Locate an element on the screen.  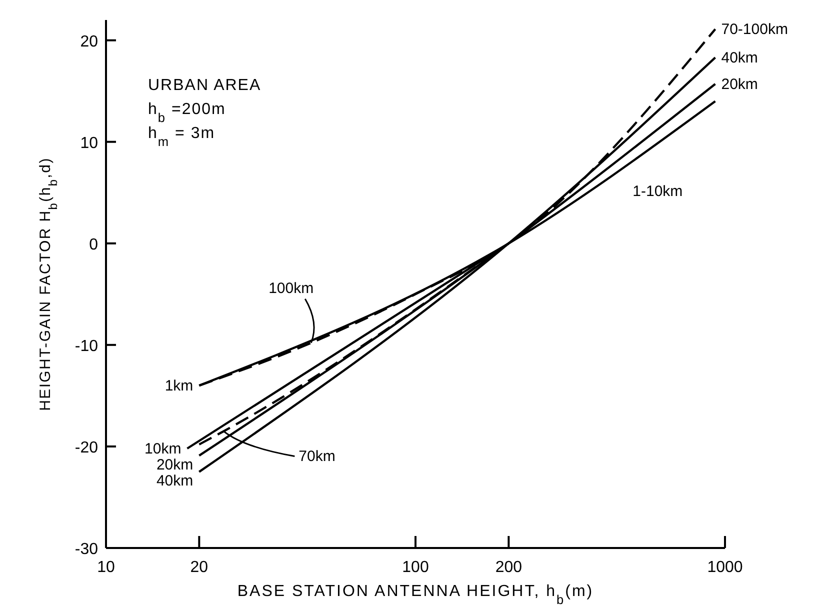
annotation: 10km is located at coordinates (163, 449).